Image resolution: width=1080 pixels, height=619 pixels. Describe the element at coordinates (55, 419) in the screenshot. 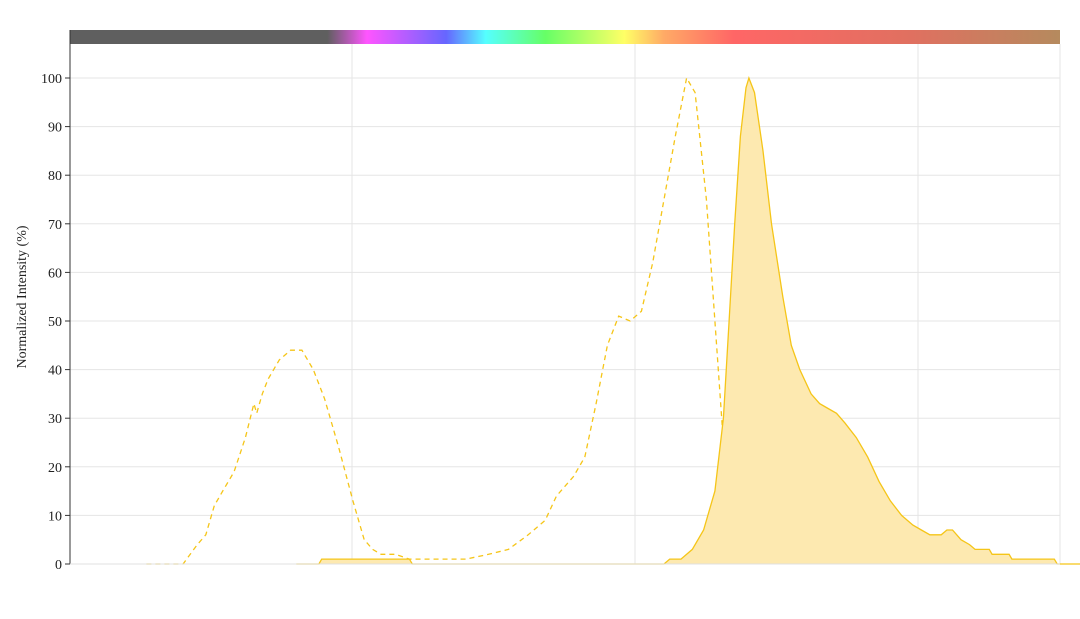

I see `y-tick-label: 30` at that location.